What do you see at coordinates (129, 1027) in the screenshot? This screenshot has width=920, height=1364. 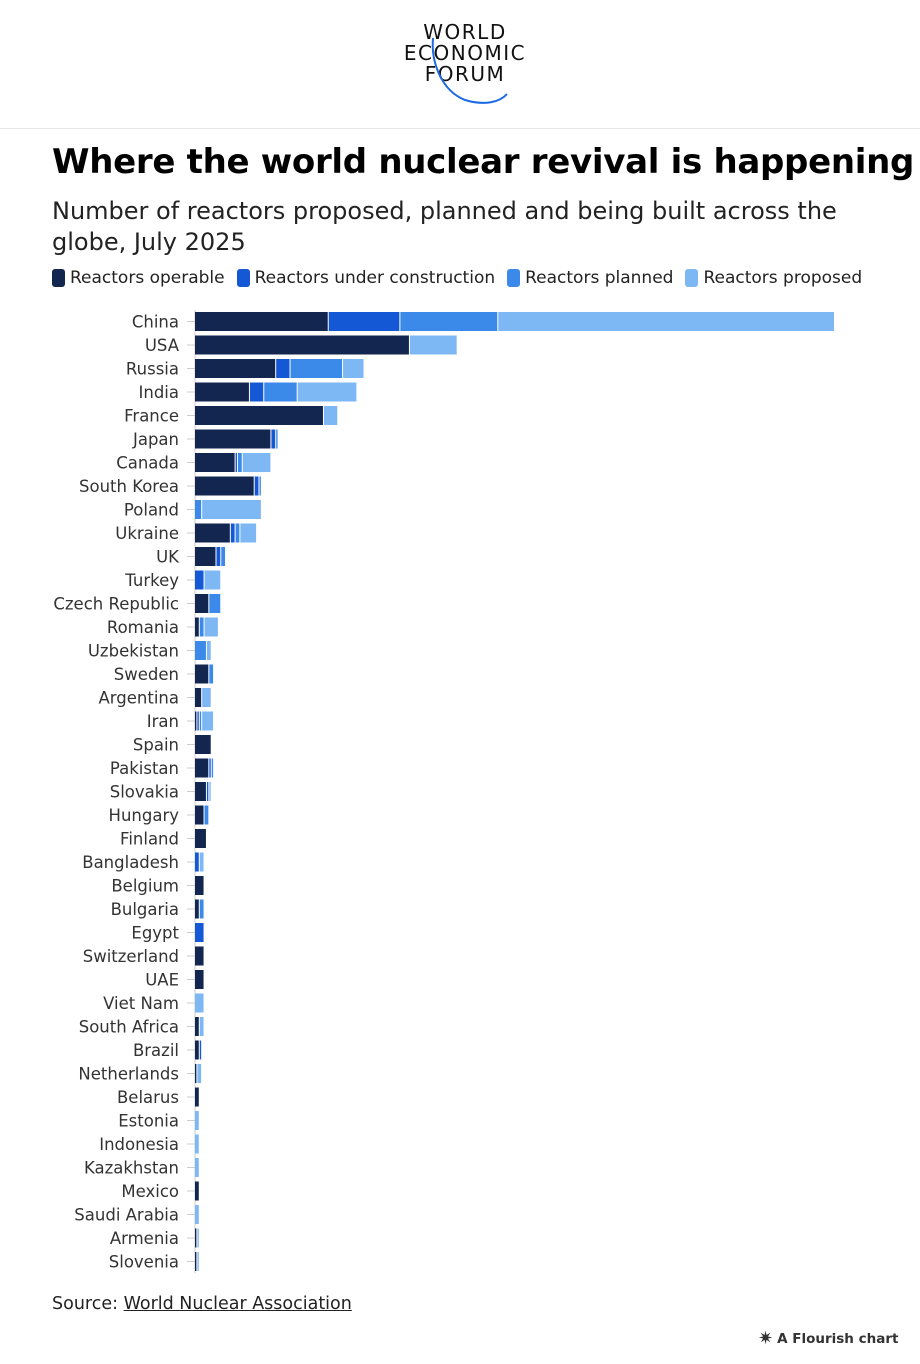 I see `y-tick-label: South Africa` at bounding box center [129, 1027].